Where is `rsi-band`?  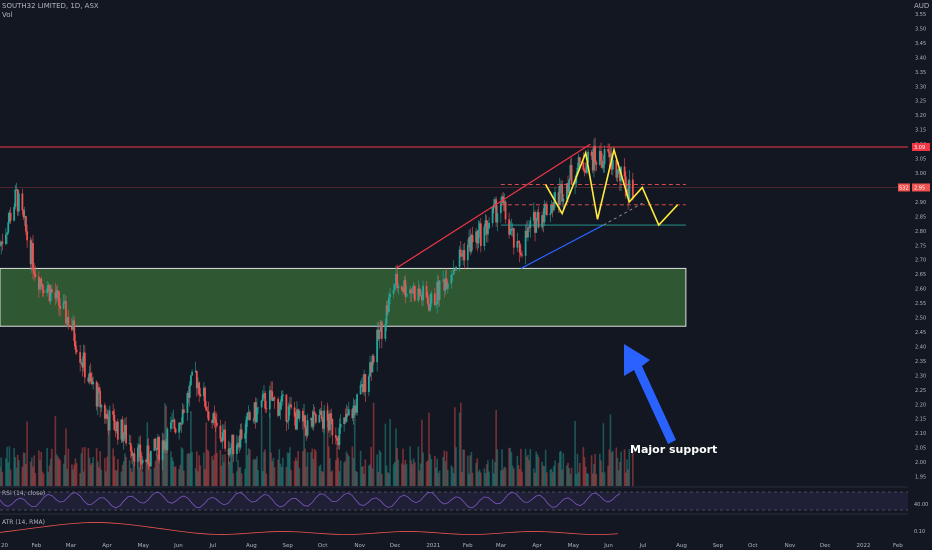 rsi-band is located at coordinates (454, 501).